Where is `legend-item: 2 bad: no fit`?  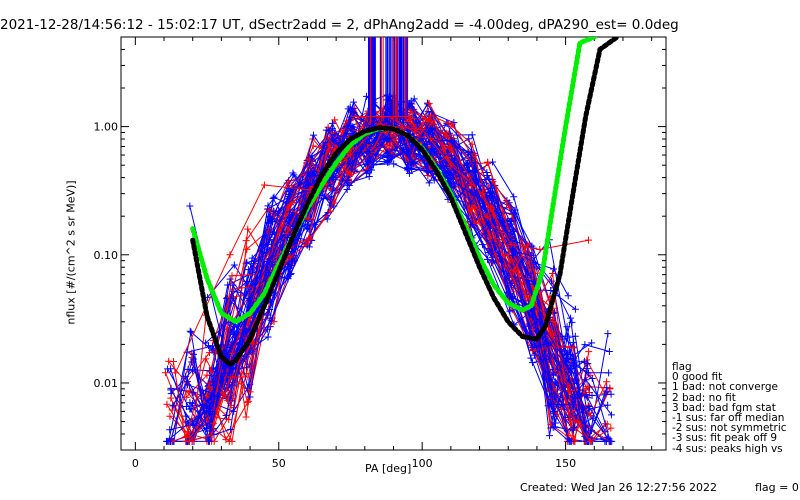
legend-item: 2 bad: no fit is located at coordinates (704, 397).